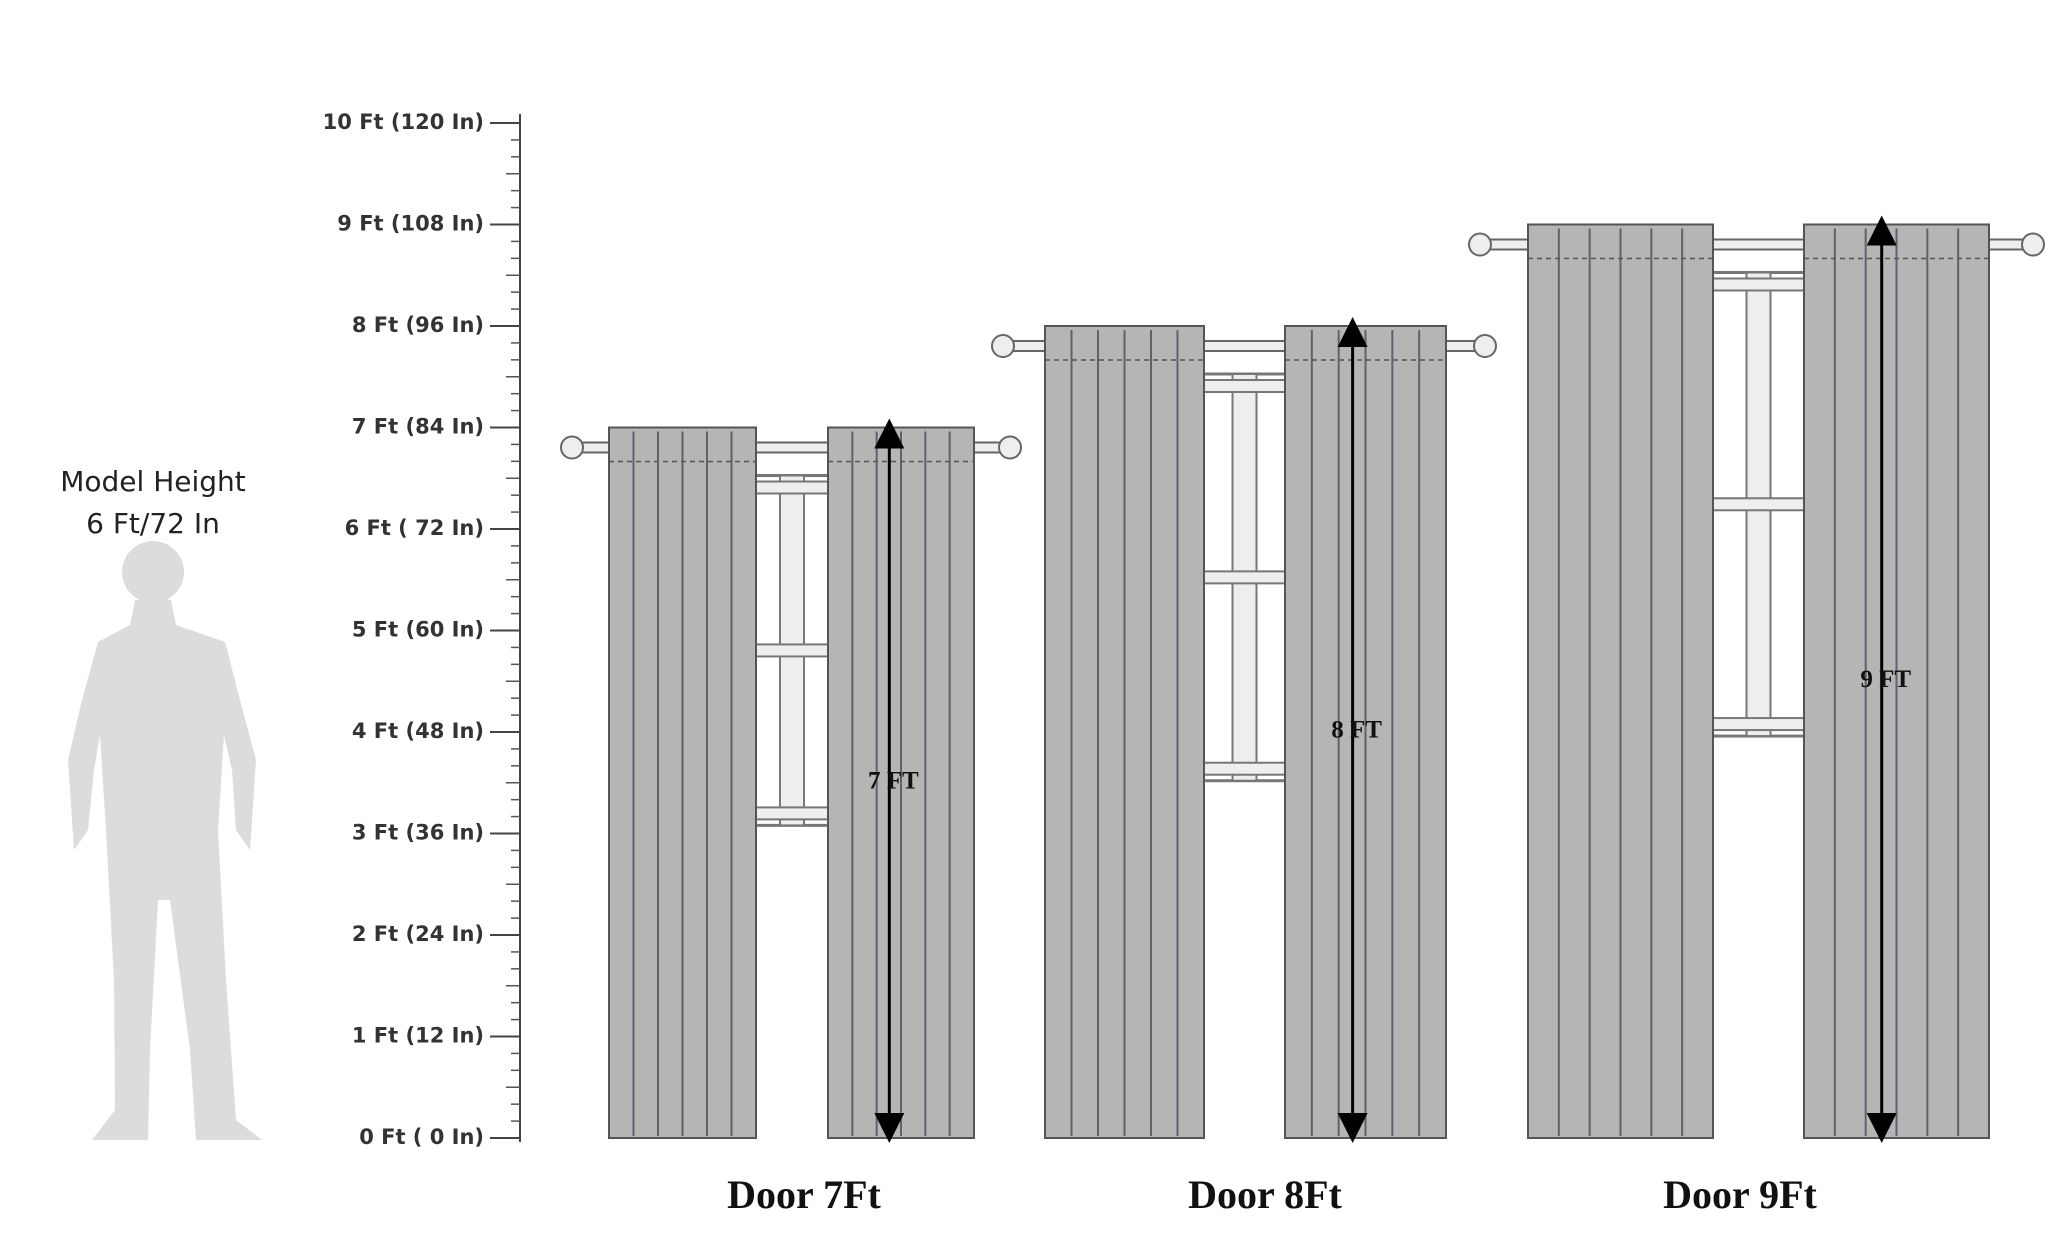 The image size is (2048, 1252). What do you see at coordinates (1265, 1194) in the screenshot?
I see `door-label: Door 8Ft` at bounding box center [1265, 1194].